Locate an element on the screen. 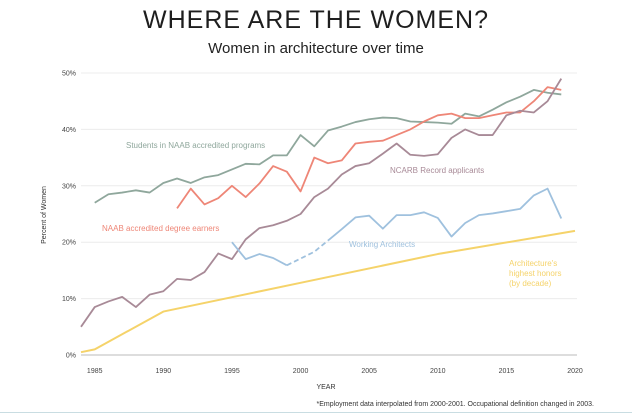 This screenshot has height=415, width=632. x-axis-ticks: 1985 1990 1995 2000 2005 2010 2015 2020 is located at coordinates (335, 371).